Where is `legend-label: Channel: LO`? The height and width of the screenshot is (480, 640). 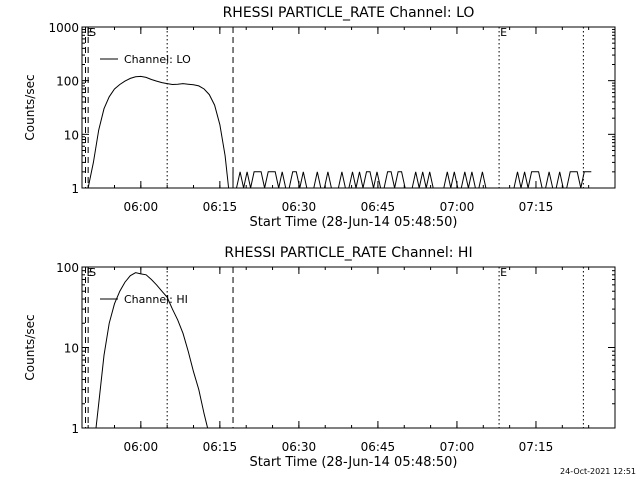
legend-label: Channel: LO is located at coordinates (157, 59).